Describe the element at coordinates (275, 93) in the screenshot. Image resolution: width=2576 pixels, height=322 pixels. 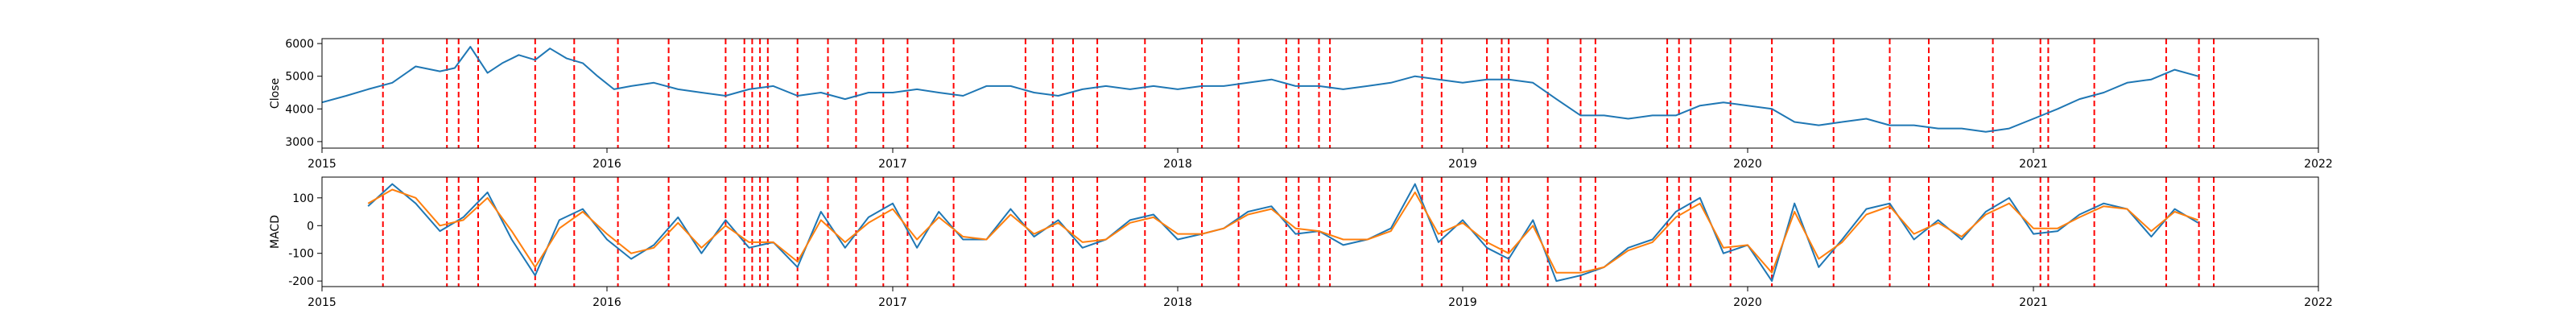
I see `y-axis-label: Close` at that location.